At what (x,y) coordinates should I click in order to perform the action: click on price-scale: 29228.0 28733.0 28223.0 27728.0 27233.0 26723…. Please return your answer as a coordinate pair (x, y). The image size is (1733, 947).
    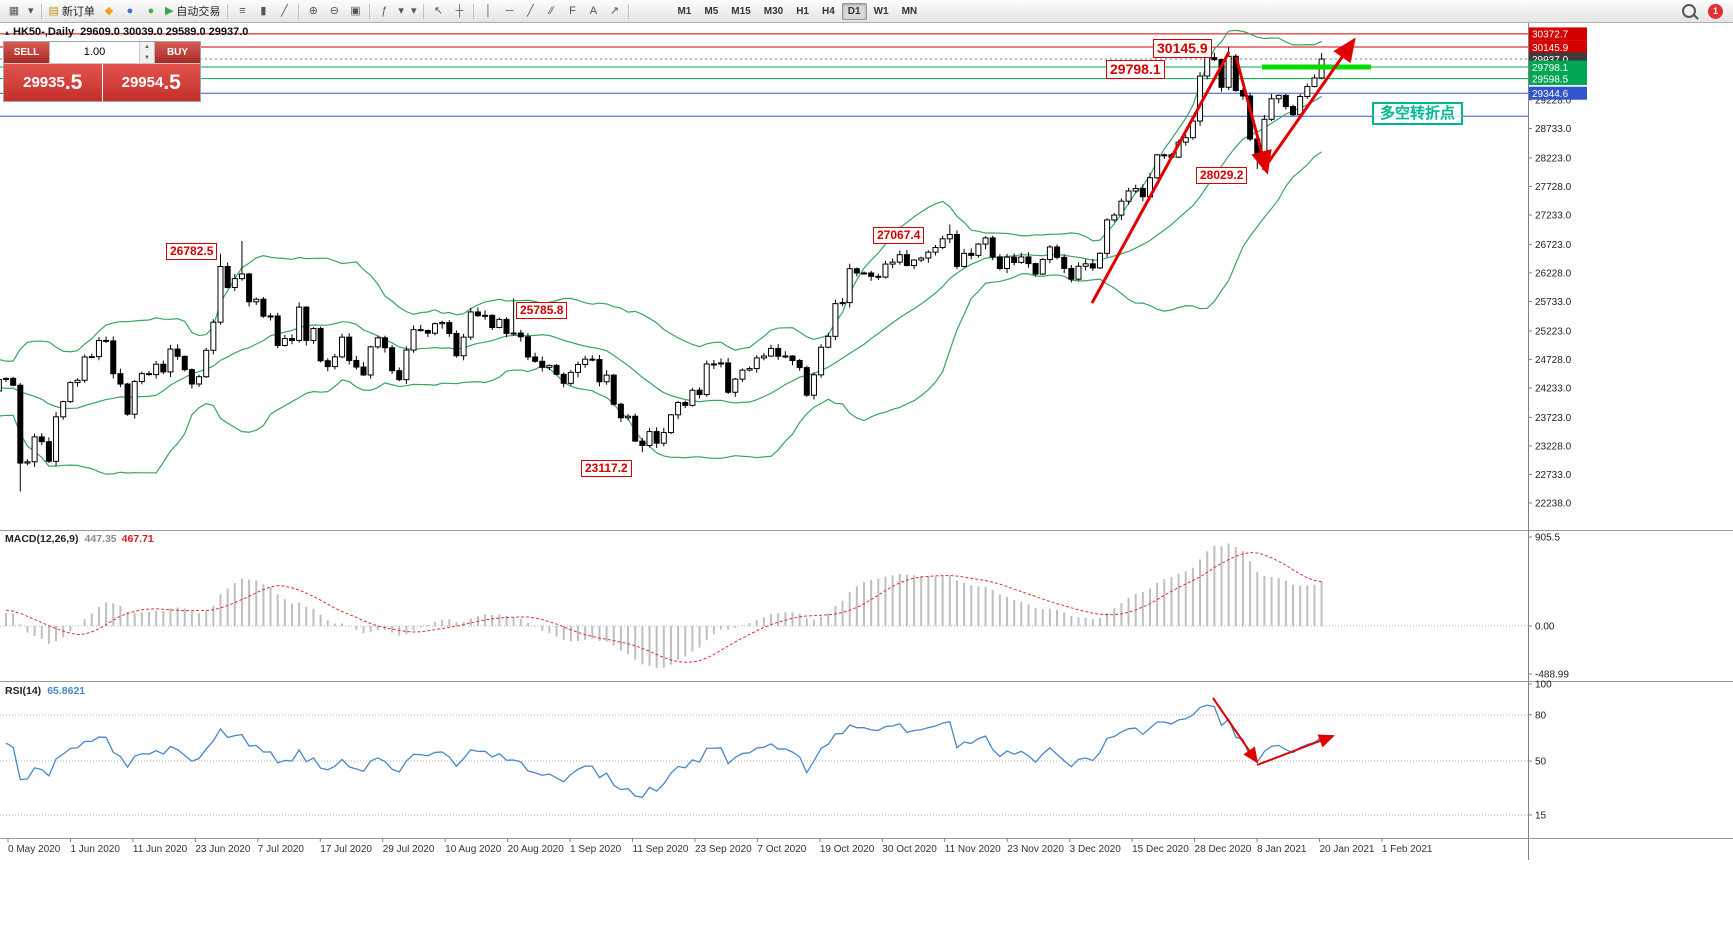
    Looking at the image, I should click on (1557, 441).